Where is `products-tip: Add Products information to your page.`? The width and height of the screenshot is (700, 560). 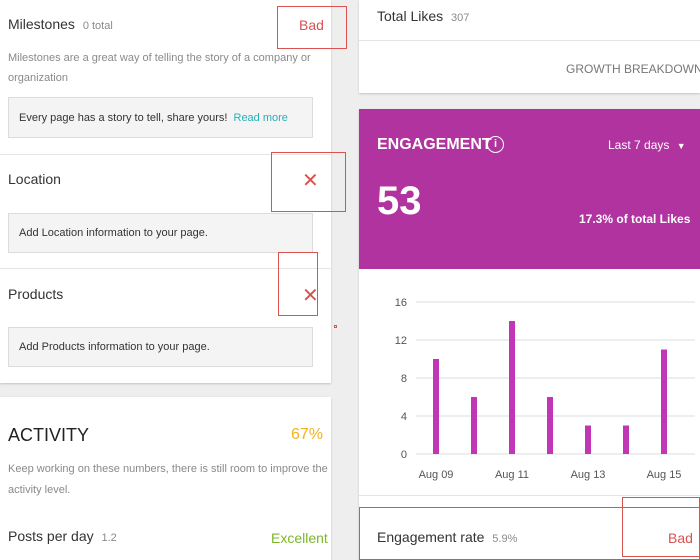 products-tip: Add Products information to your page. is located at coordinates (114, 347).